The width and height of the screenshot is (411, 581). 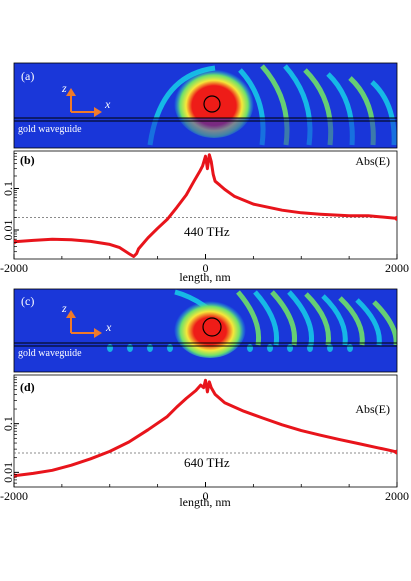 I want to click on panel-label-d: (d), so click(x=27, y=387).